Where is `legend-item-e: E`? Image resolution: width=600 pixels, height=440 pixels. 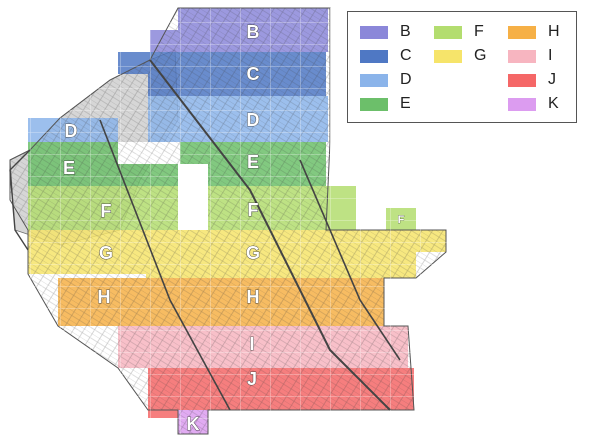 legend-item-e: E is located at coordinates (385, 104).